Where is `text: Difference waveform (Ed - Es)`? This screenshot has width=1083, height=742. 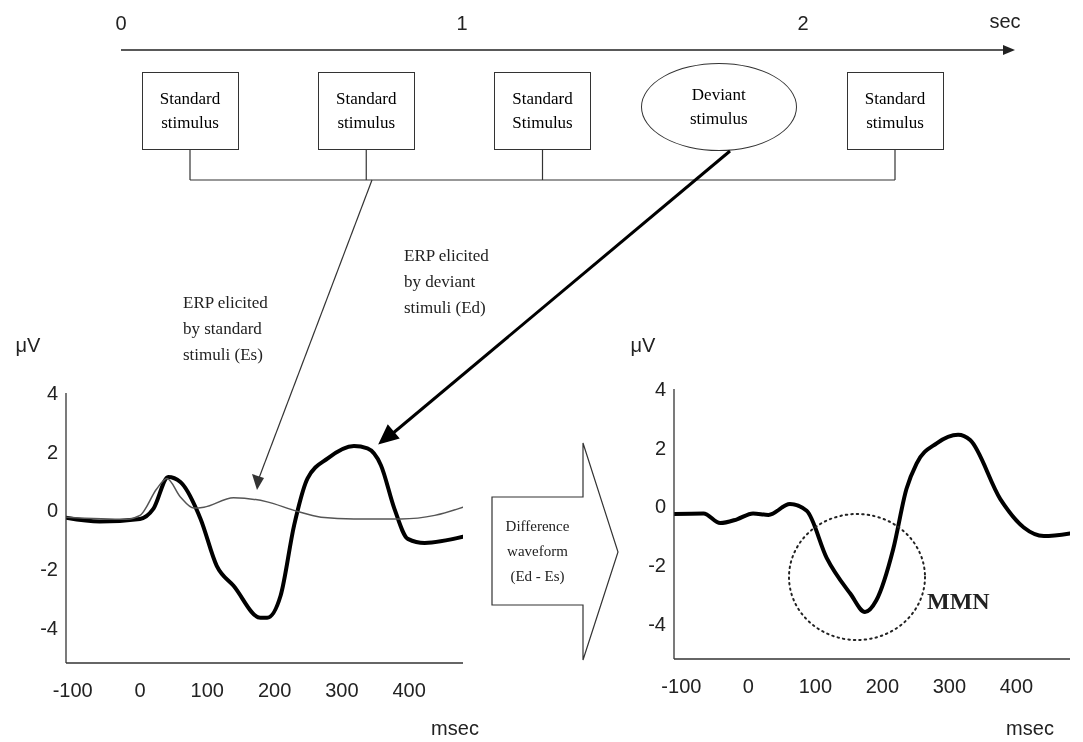 text: Difference waveform (Ed - Es) is located at coordinates (537, 551).